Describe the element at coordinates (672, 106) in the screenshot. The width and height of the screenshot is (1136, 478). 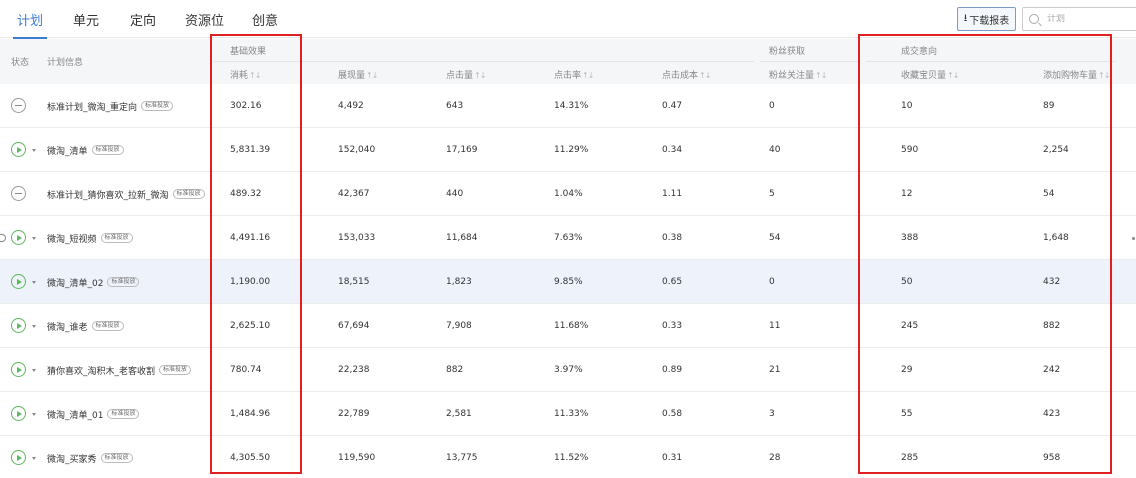
I see `cell-cpc: 0.47` at that location.